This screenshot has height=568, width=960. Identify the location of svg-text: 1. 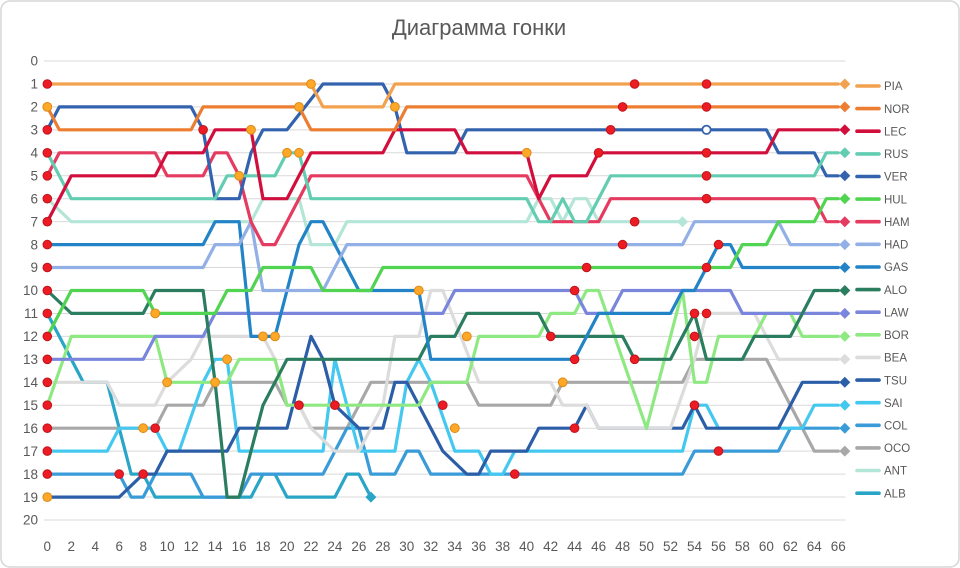
(34, 84).